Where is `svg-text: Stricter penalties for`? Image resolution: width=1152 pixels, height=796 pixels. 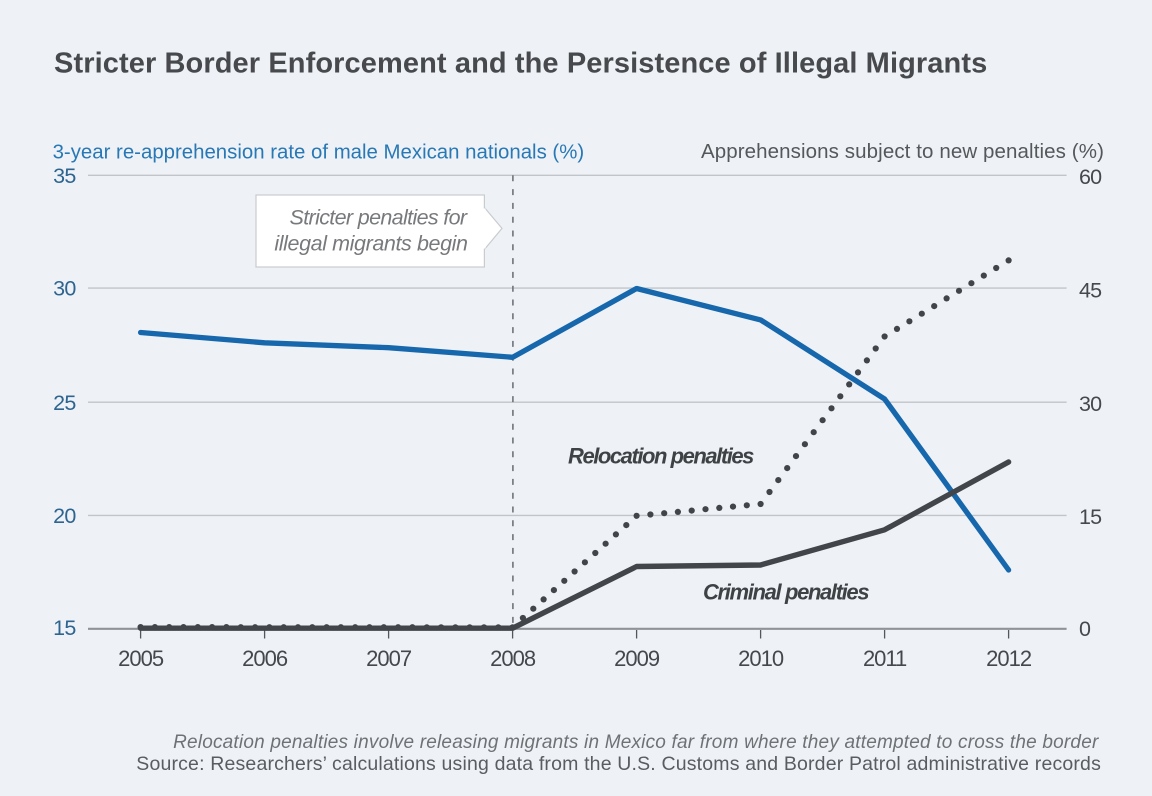
svg-text: Stricter penalties for is located at coordinates (379, 217).